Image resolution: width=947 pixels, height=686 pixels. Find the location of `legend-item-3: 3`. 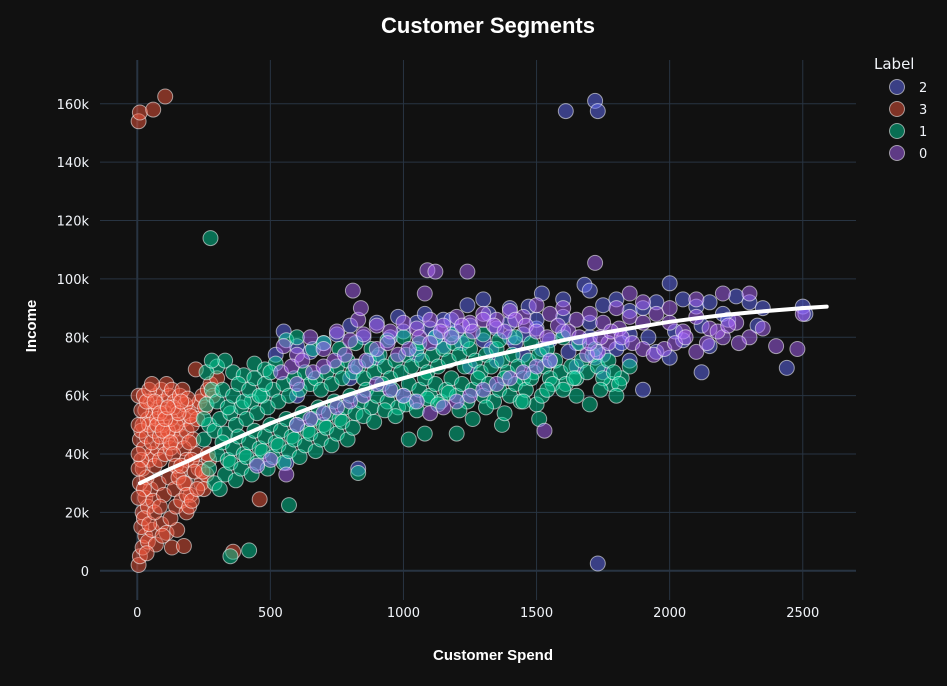

legend-item-3: 3 is located at coordinates (908, 110).